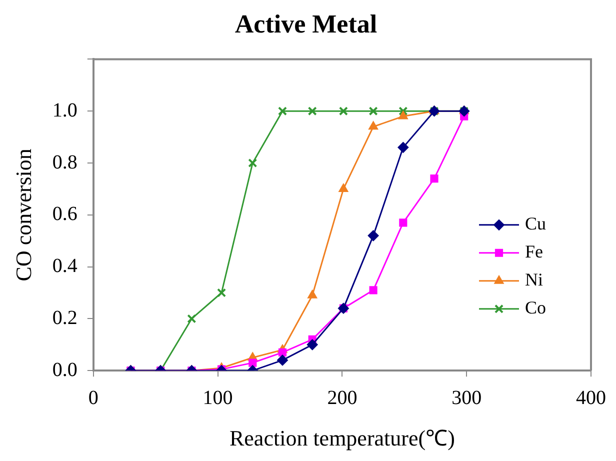 This screenshot has width=616, height=461. What do you see at coordinates (534, 252) in the screenshot?
I see `legend-label: Fe` at bounding box center [534, 252].